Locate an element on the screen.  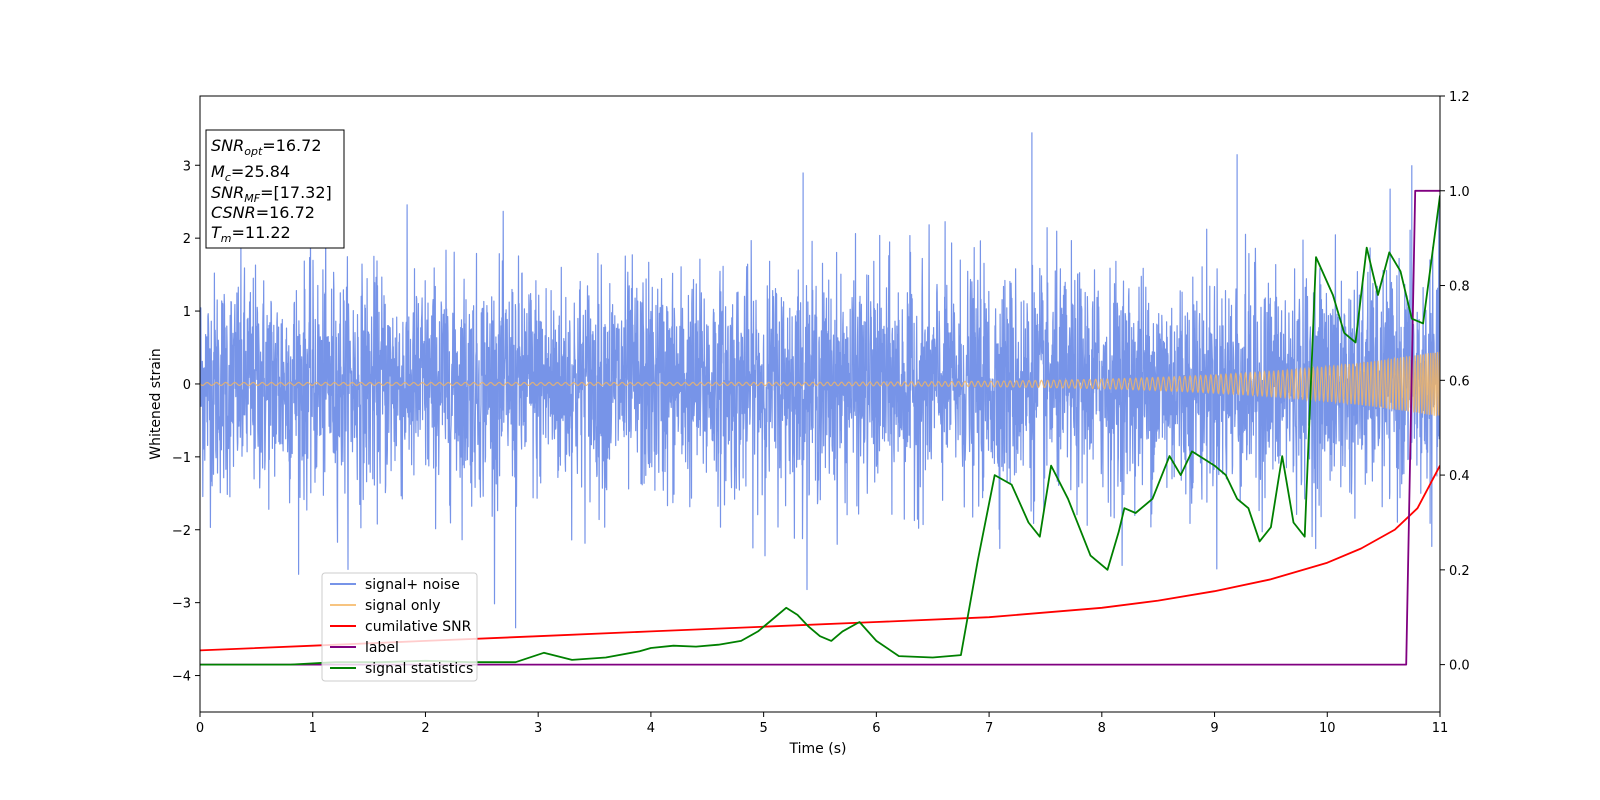
legend-entry: signal only is located at coordinates (402, 606).